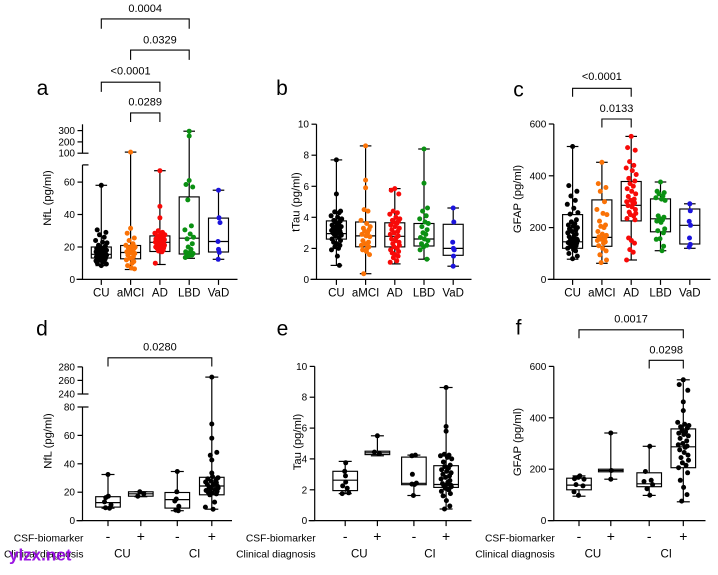  I want to click on svg-text: d, so click(42, 329).